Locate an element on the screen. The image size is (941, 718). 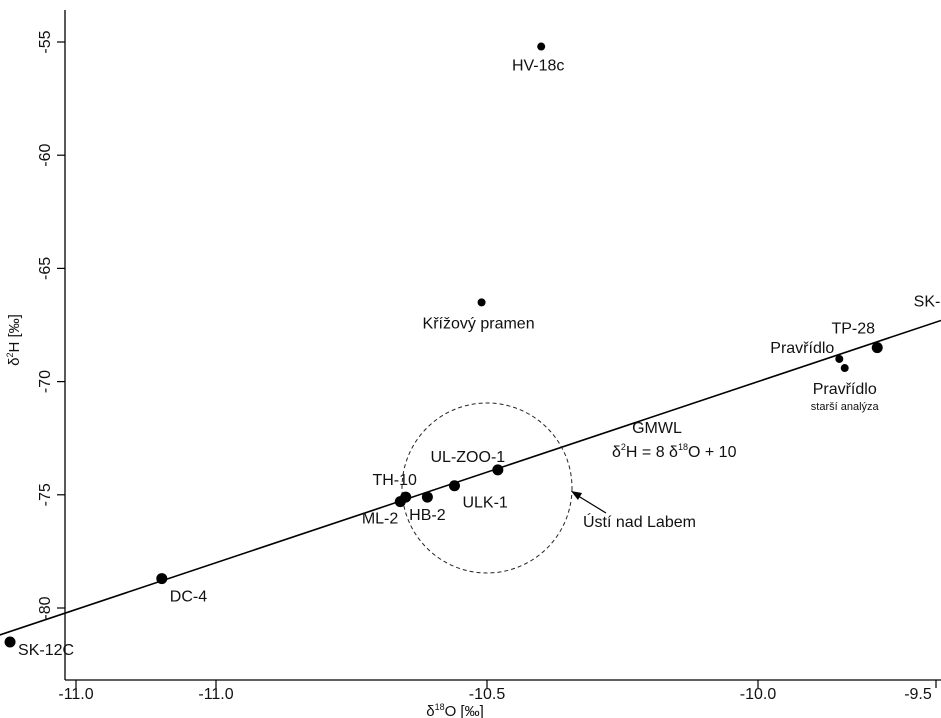
gmwl-equation: δ2H = 8 δ18O + 10 is located at coordinates (674, 451).